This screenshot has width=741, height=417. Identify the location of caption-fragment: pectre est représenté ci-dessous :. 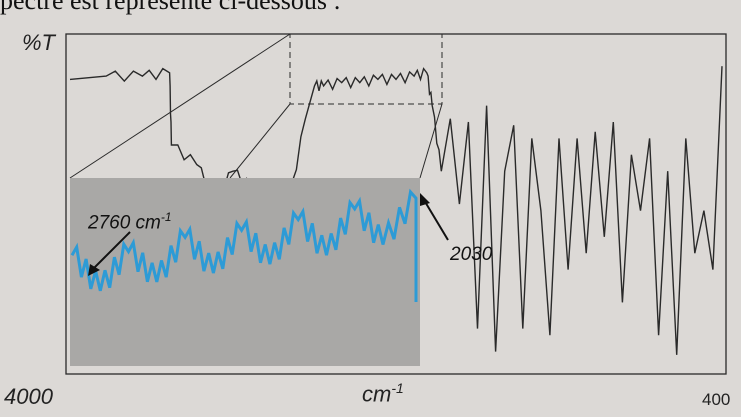
(170, 7).